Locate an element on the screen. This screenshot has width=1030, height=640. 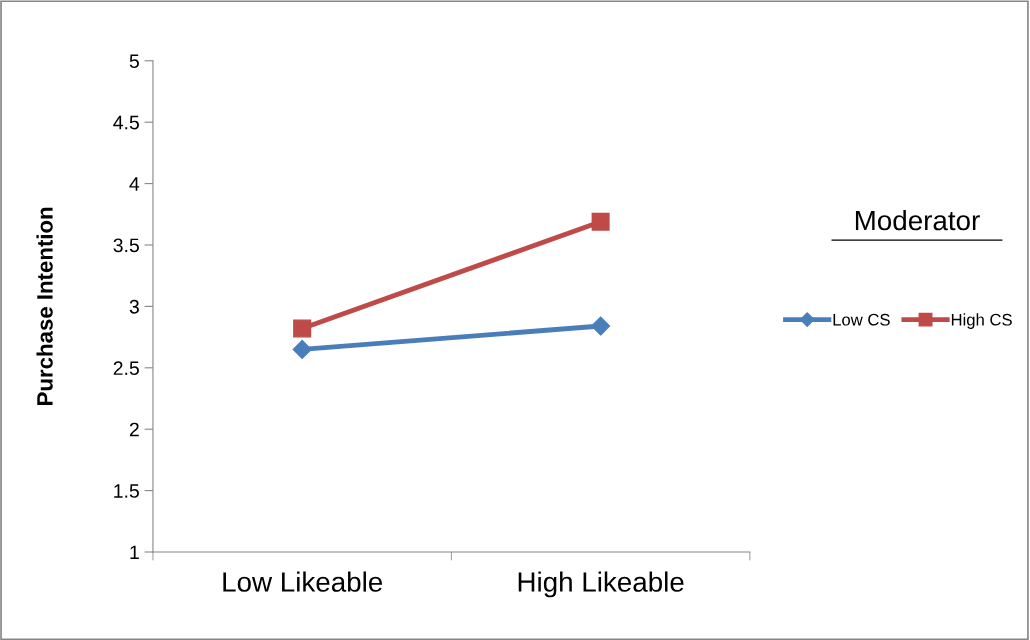
y-tick-label: 4.5 is located at coordinates (126, 122).